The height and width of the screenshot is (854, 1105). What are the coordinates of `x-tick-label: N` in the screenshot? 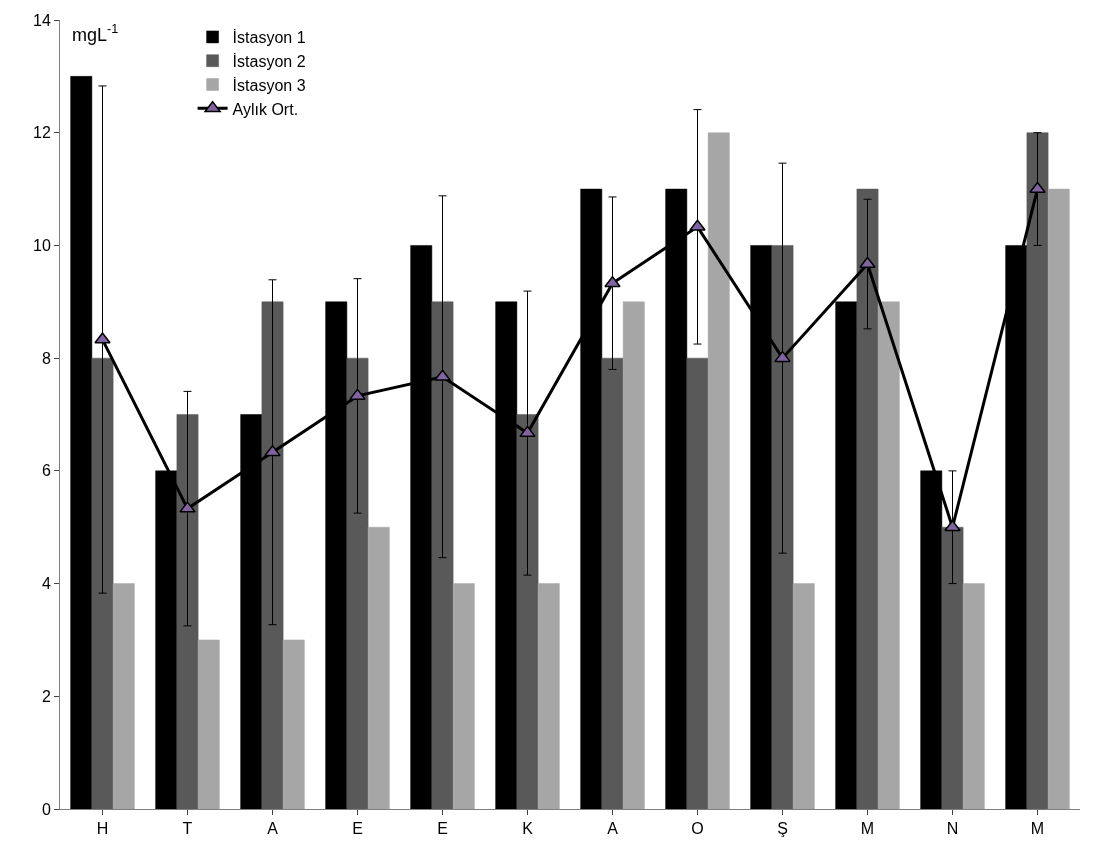 It's located at (952, 829).